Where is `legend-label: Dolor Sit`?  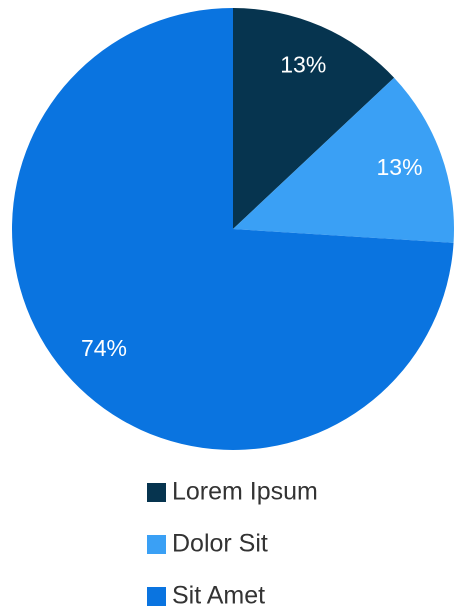 legend-label: Dolor Sit is located at coordinates (220, 544).